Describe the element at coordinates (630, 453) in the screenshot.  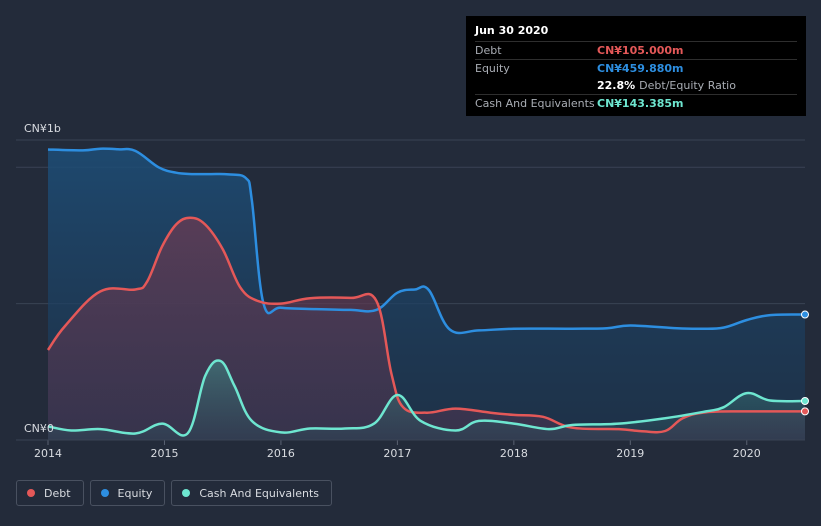
I see `x-tick-label-2019: 2019` at that location.